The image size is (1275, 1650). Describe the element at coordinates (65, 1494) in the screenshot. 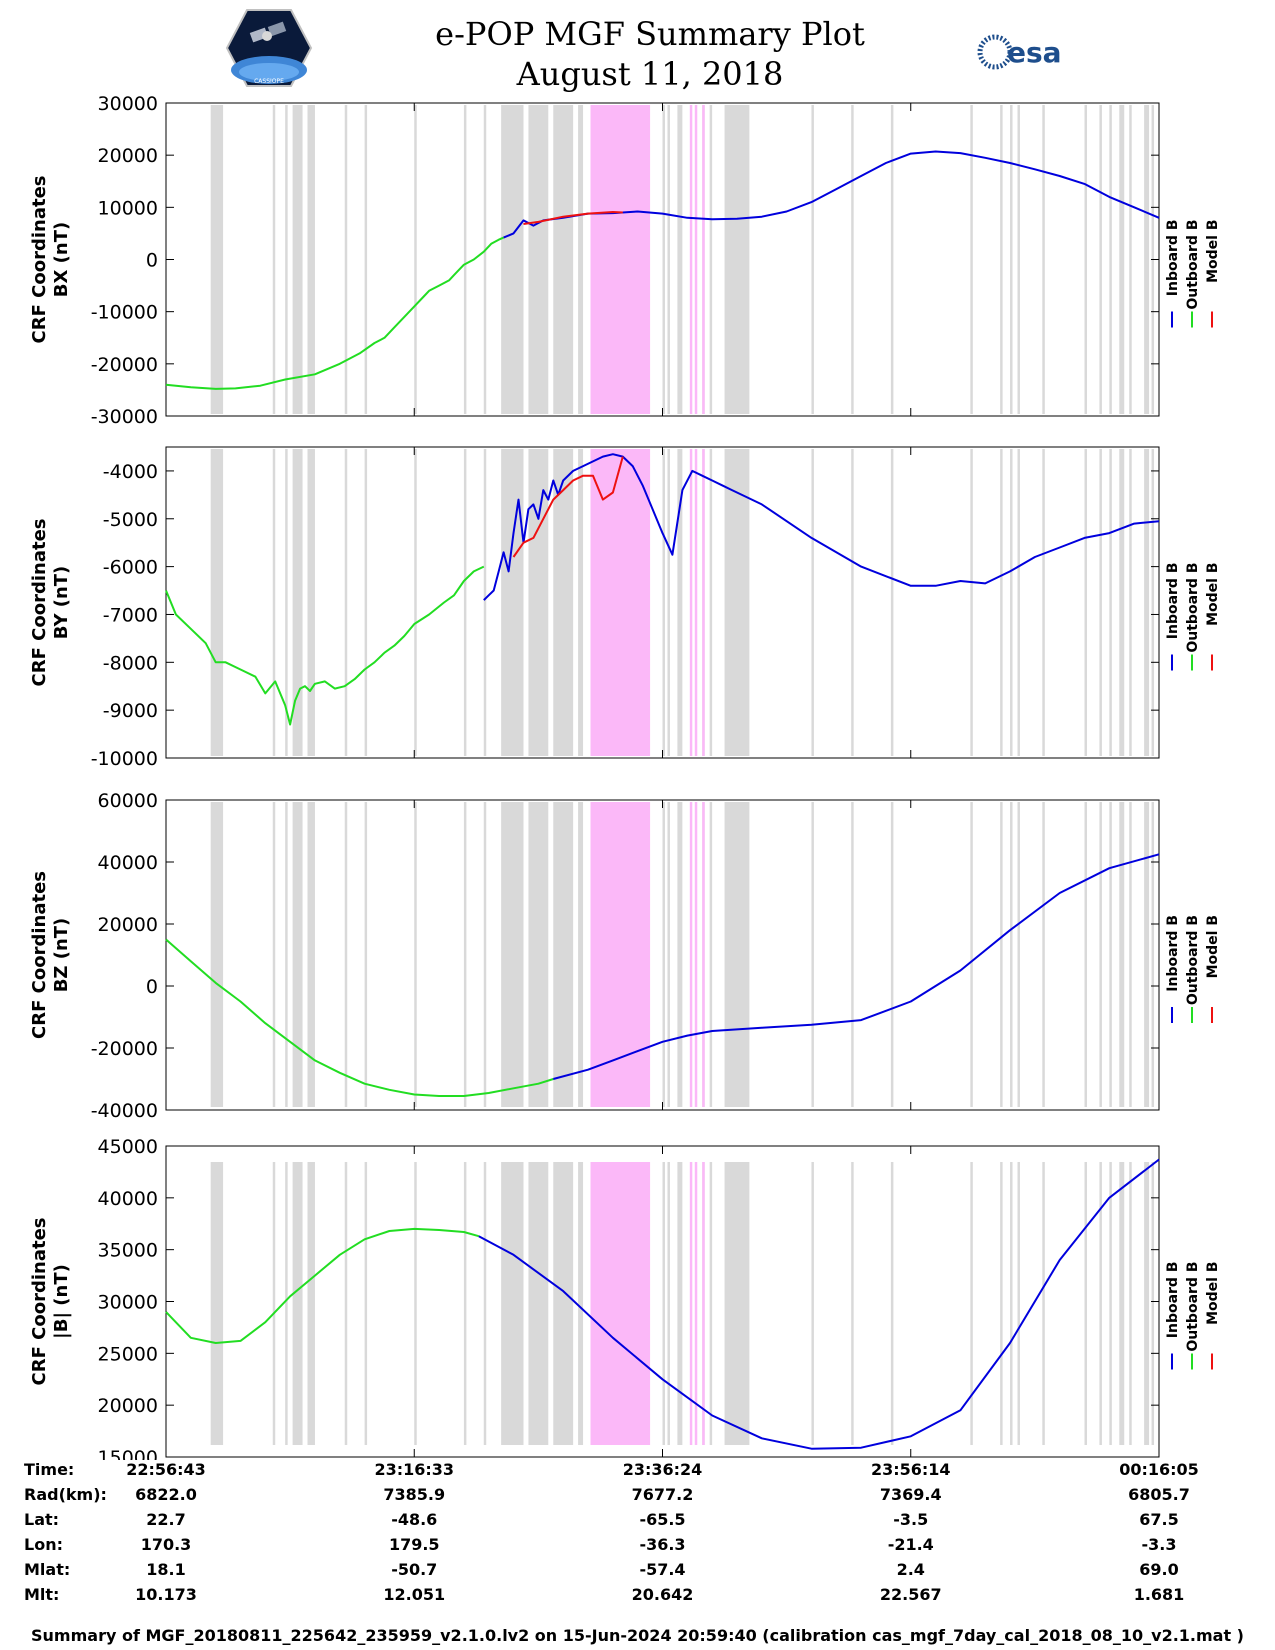

I see `info-row-label: Rad(km):` at that location.